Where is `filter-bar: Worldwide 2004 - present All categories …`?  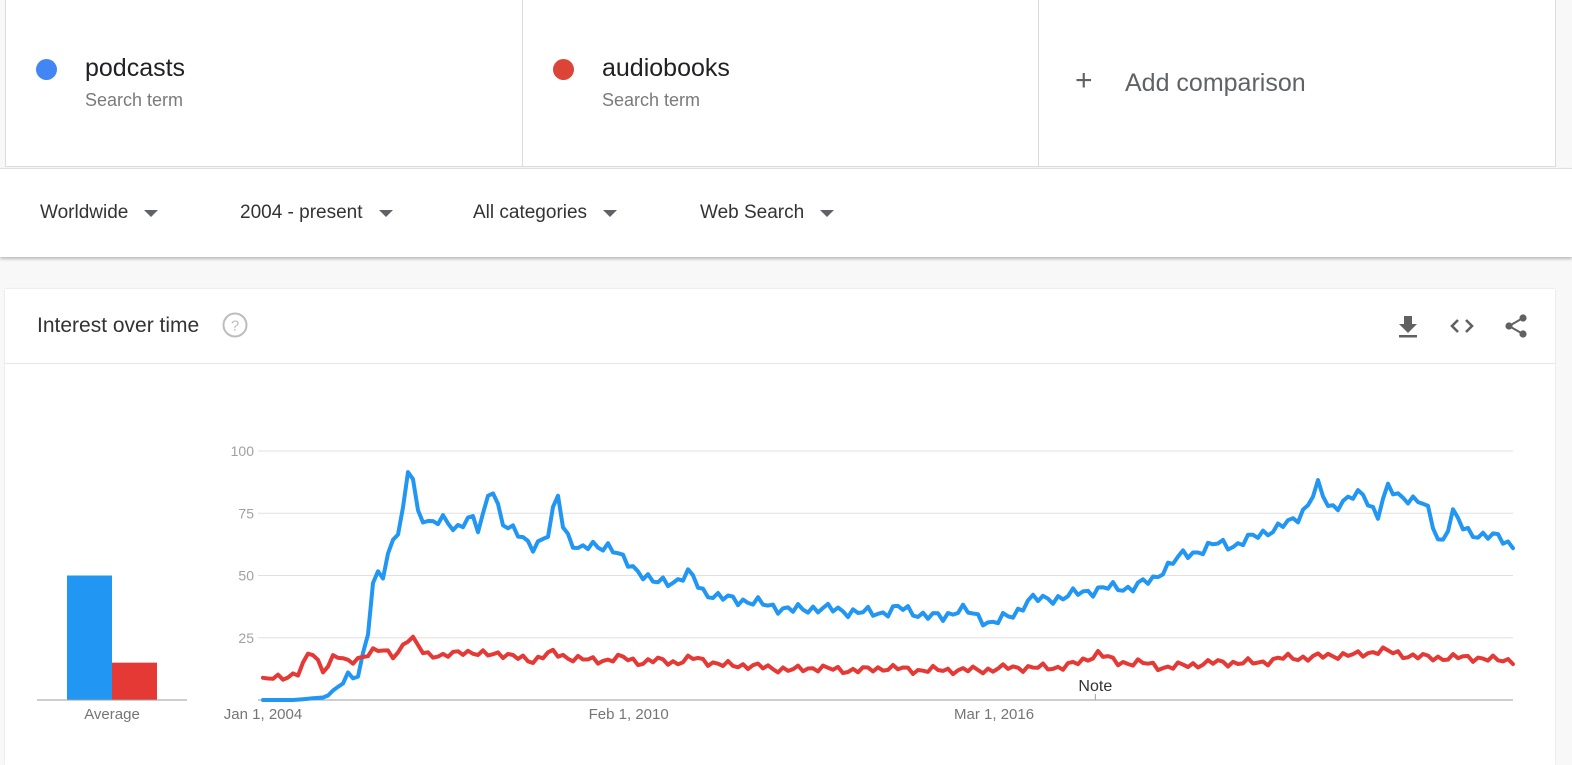 filter-bar: Worldwide 2004 - present All categories … is located at coordinates (786, 212).